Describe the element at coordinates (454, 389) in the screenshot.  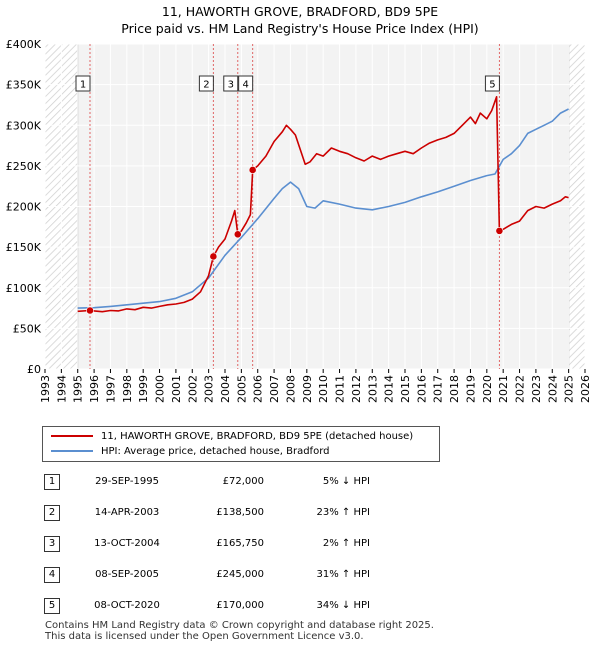
I see `x-tick-label: 2018` at that location.